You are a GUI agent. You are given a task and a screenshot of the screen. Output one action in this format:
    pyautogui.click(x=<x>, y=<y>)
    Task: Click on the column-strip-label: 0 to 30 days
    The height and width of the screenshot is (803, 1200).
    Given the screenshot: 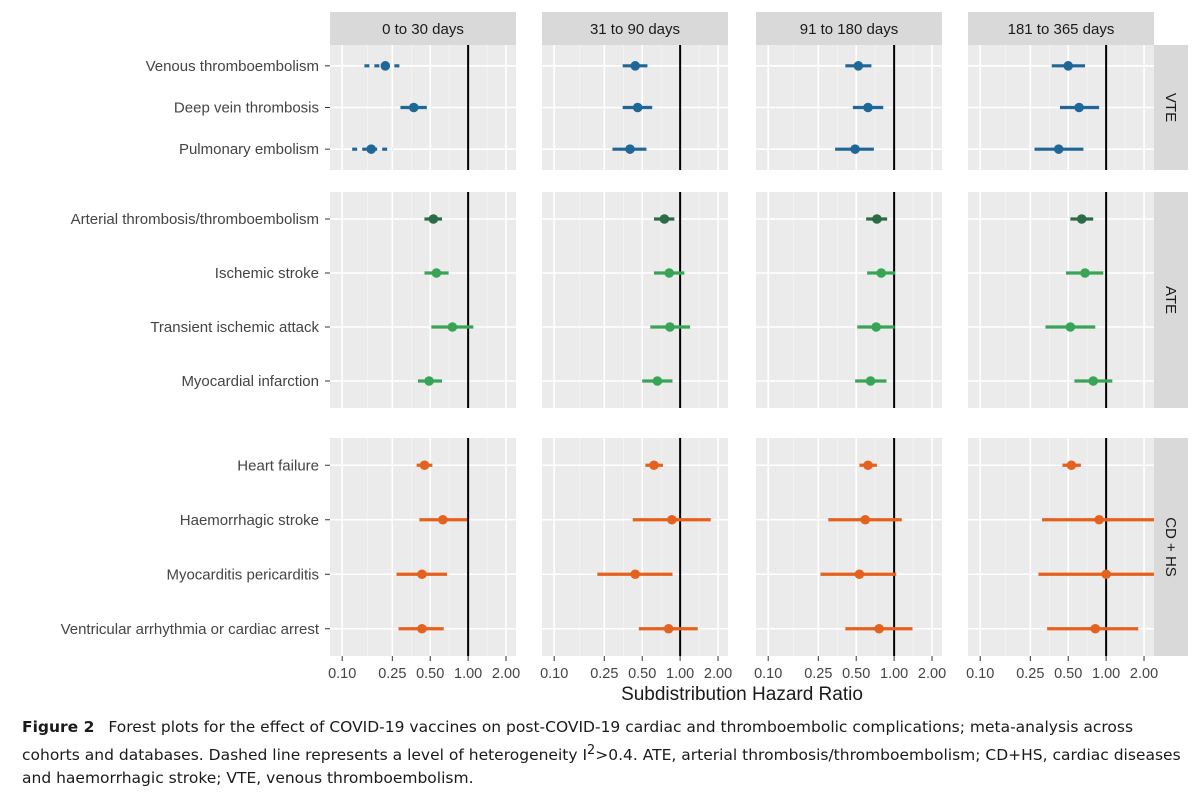 What is the action you would take?
    pyautogui.click(x=423, y=29)
    